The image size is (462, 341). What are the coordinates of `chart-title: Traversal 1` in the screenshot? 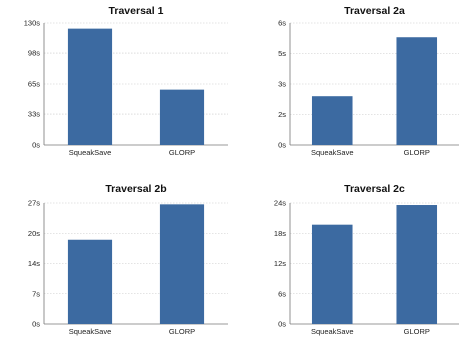 It's located at (136, 11).